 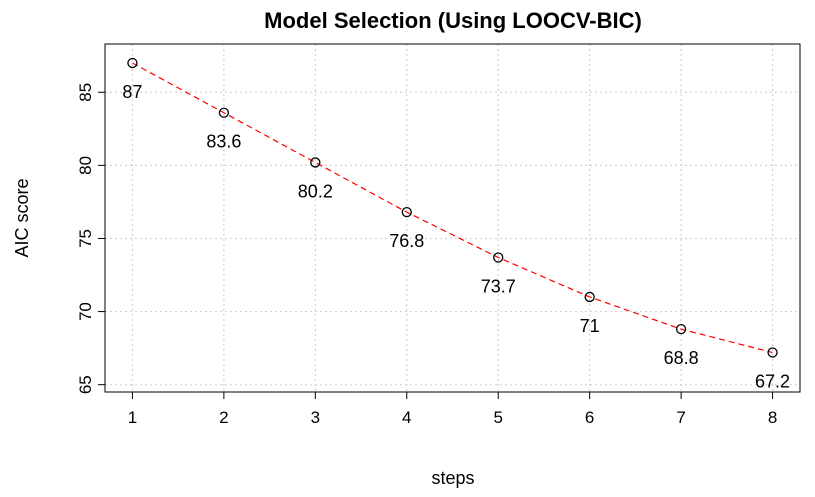 I want to click on y-tick-label: 75, so click(x=85, y=238).